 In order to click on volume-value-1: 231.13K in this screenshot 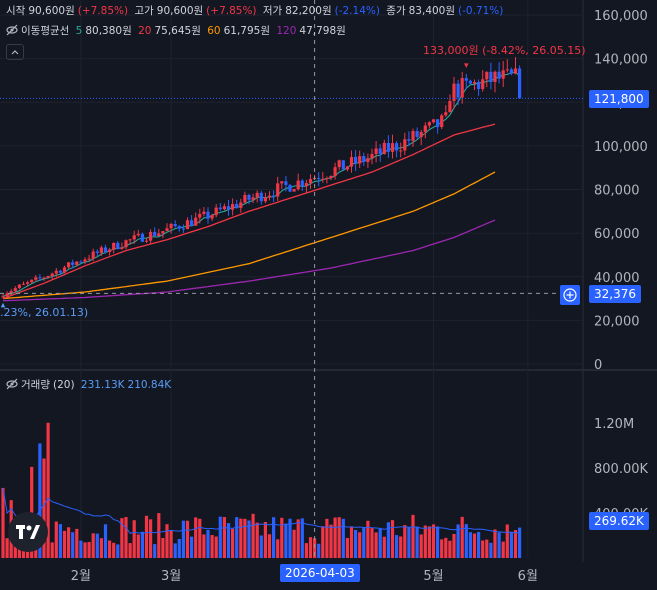, I will do `click(102, 385)`.